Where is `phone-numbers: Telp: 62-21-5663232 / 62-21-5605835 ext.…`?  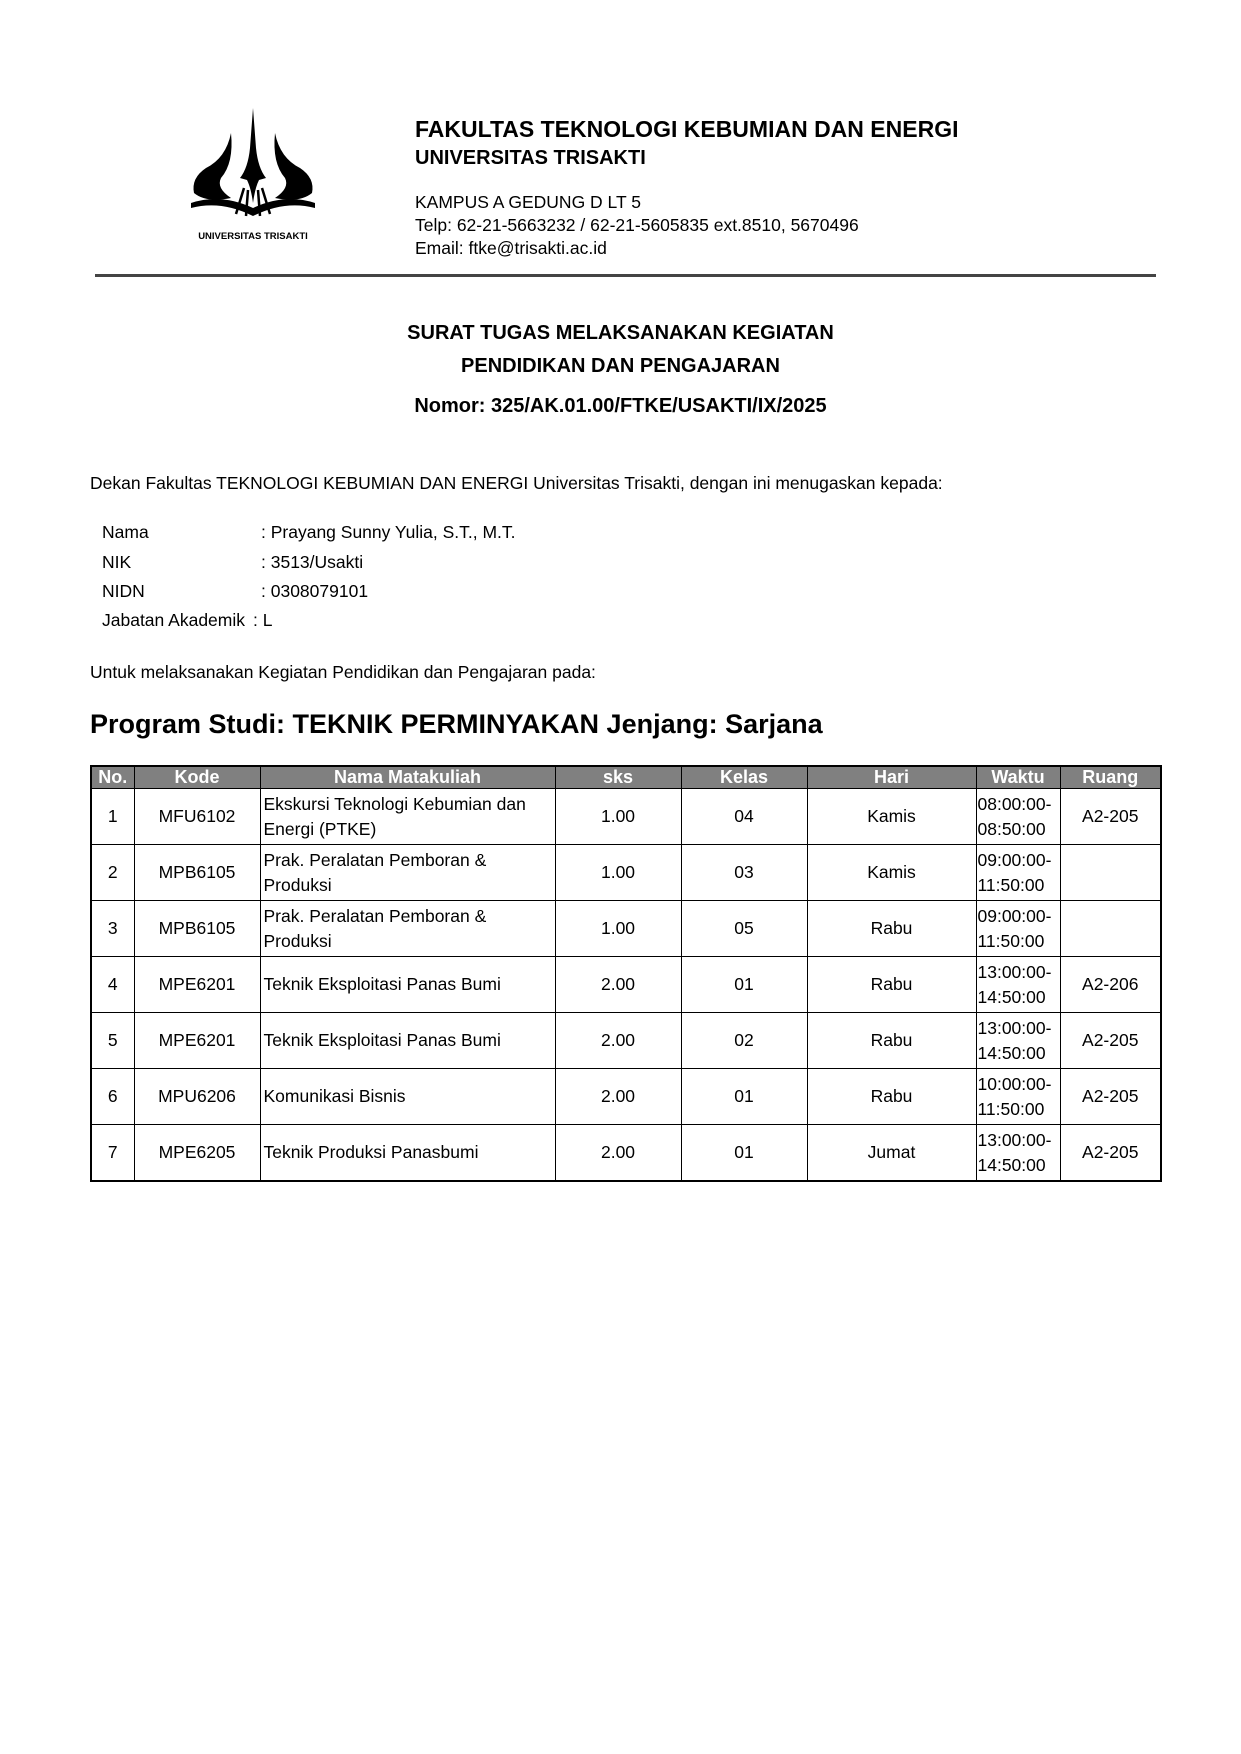
phone-numbers: Telp: 62-21-5663232 / 62-21-5605835 ext.… is located at coordinates (637, 225).